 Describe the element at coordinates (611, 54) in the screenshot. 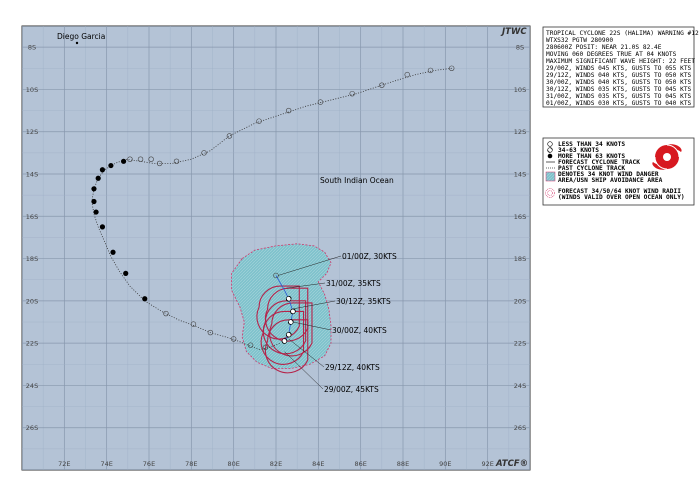

I see `warning-line: MOVING 060 DEGREES TRUE AT 04 KNOTS` at that location.